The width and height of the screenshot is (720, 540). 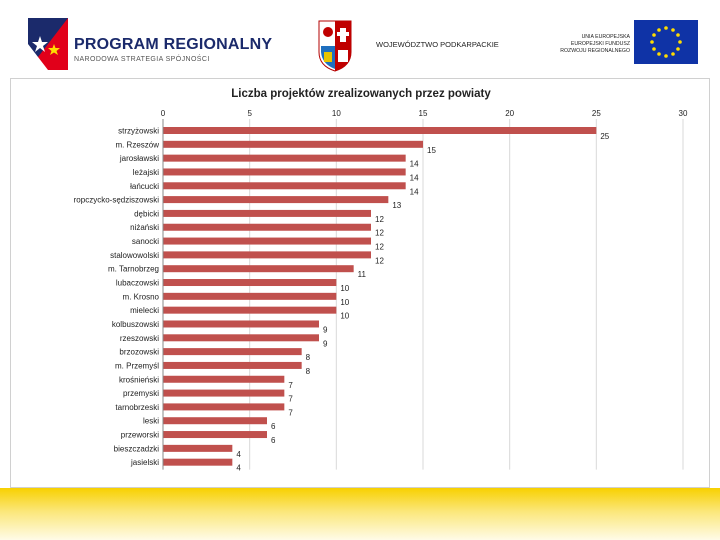 What do you see at coordinates (144, 310) in the screenshot?
I see `category-label: mielecki` at bounding box center [144, 310].